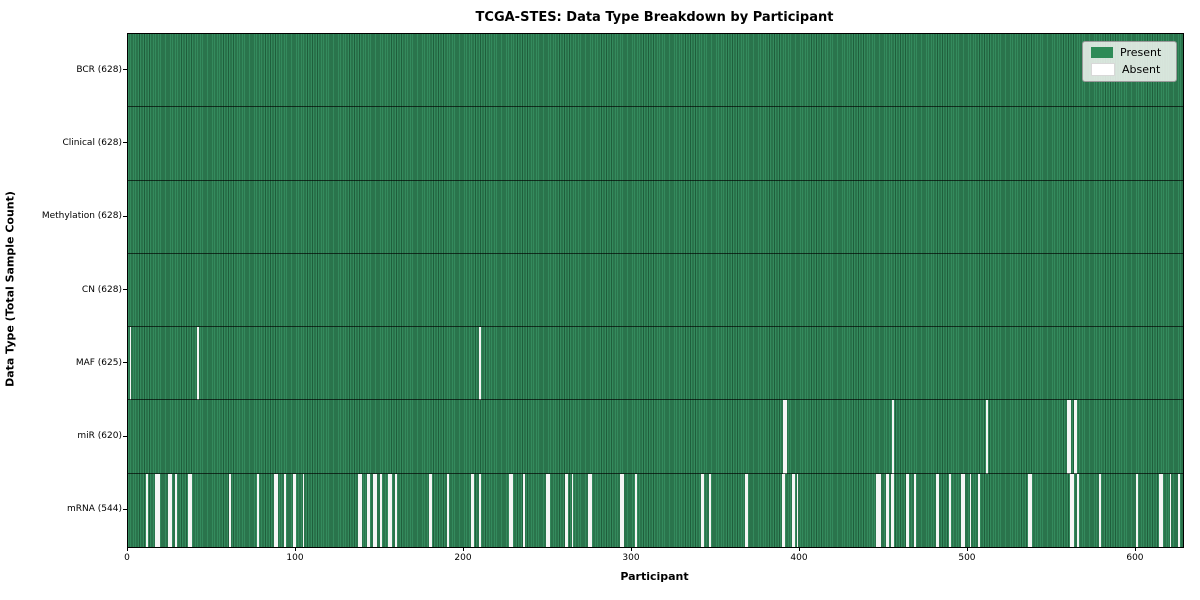 The image size is (1200, 600). Describe the element at coordinates (98, 362) in the screenshot. I see `y-tick-label: MAF (625)` at that location.